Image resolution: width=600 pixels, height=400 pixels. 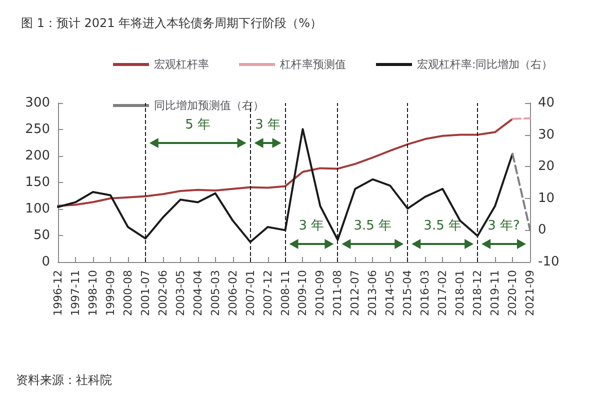 What do you see at coordinates (37, 129) in the screenshot?
I see `y-tick-label: 250` at bounding box center [37, 129].